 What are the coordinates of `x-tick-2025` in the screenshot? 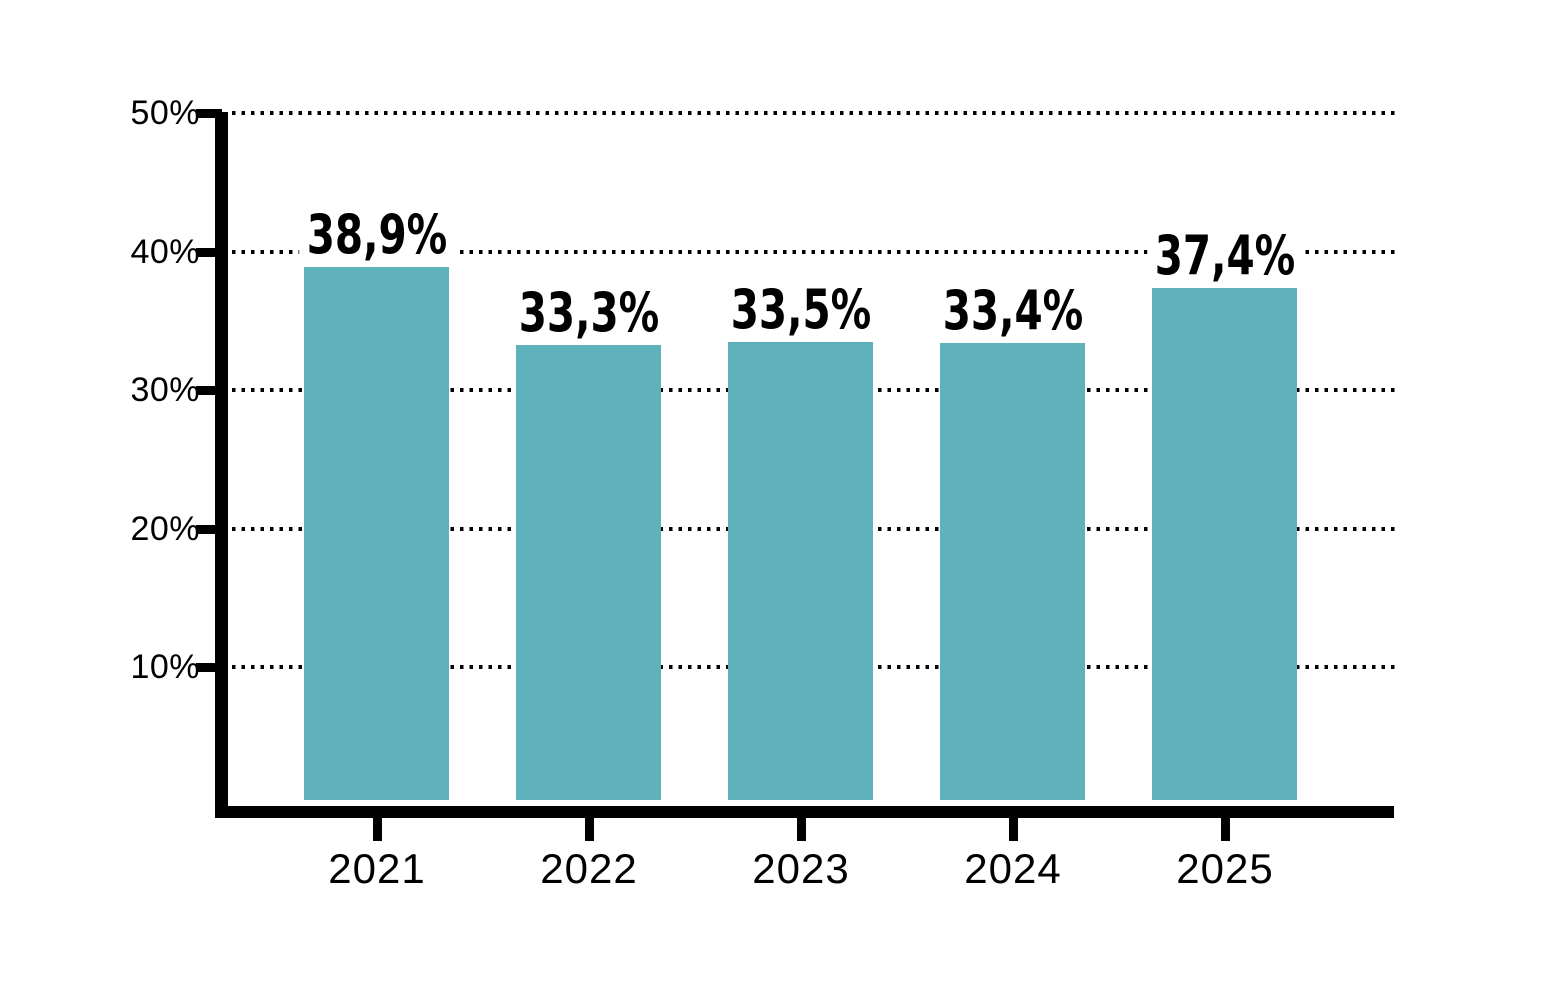 It's located at (1225, 829).